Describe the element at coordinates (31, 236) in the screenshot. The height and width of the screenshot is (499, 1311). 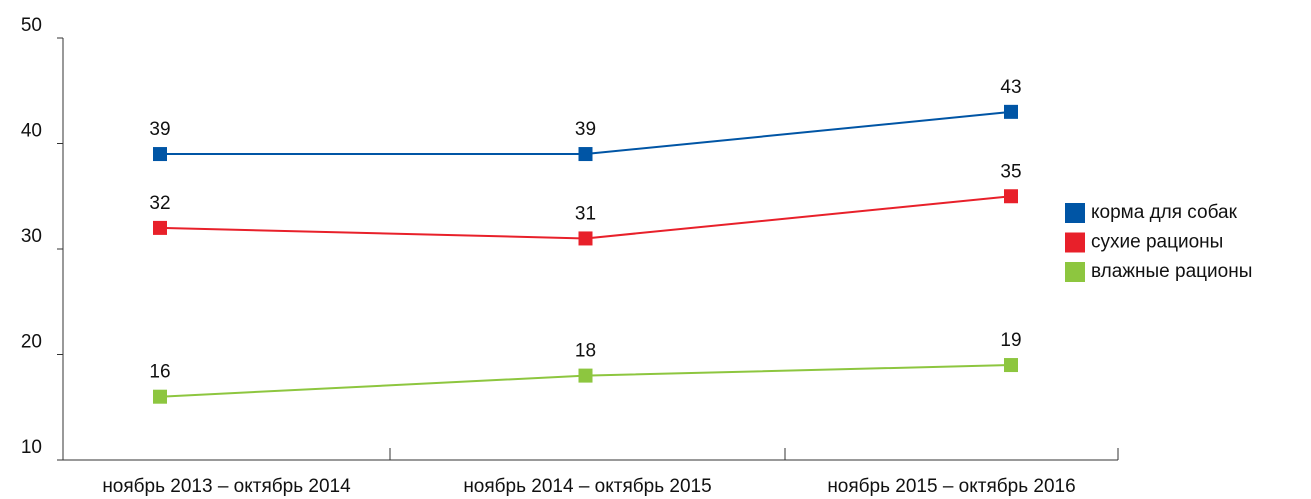
I see `y-tick-label: 30` at that location.